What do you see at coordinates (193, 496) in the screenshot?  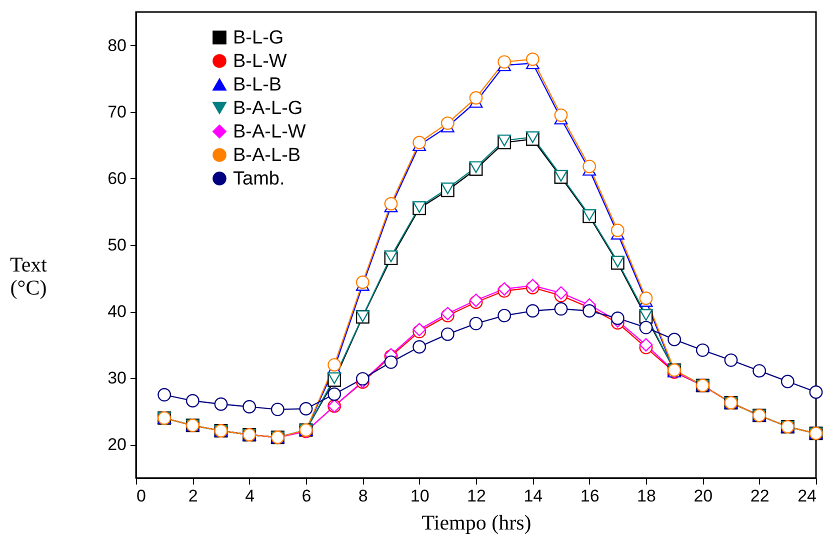 I see `x-tick-label: 2` at bounding box center [193, 496].